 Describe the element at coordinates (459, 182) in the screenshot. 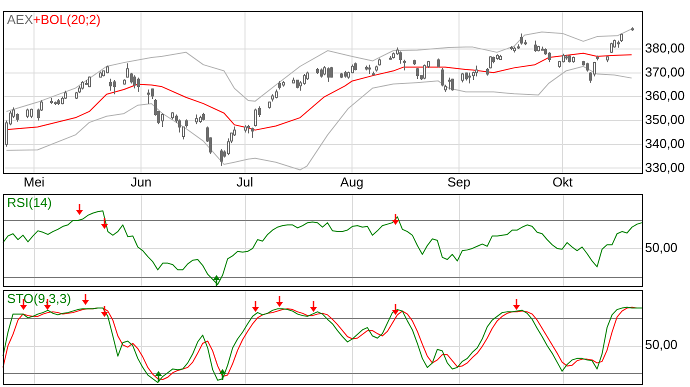

I see `x-tick-label: Sep` at that location.